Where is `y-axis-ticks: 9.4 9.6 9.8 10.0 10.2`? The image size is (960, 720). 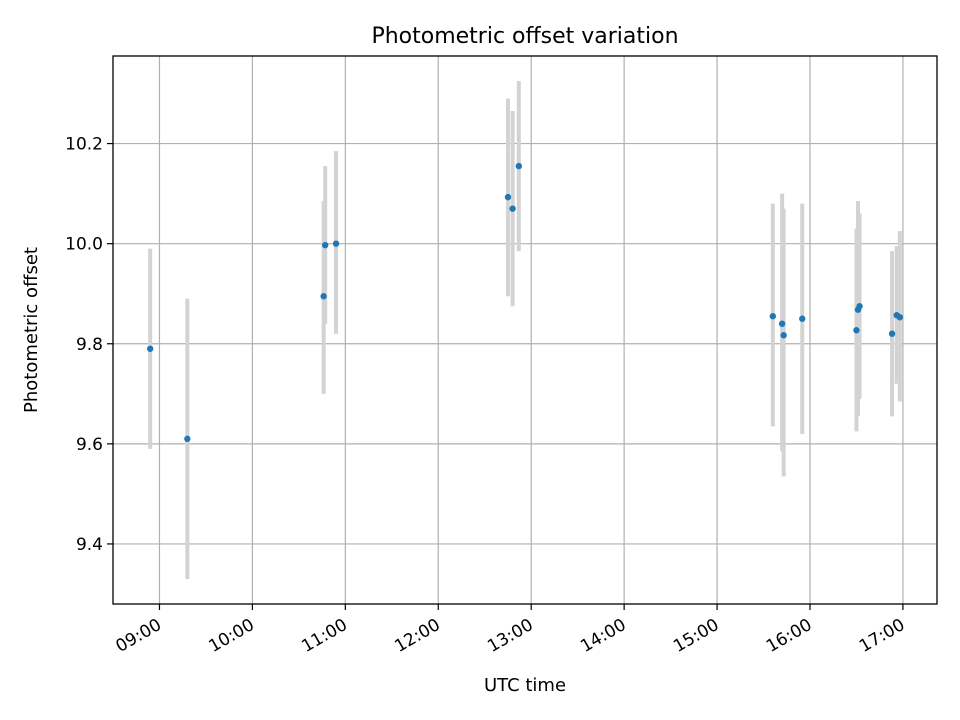
y-axis-ticks: 9.4 9.6 9.8 10.0 10.2 is located at coordinates (89, 345).